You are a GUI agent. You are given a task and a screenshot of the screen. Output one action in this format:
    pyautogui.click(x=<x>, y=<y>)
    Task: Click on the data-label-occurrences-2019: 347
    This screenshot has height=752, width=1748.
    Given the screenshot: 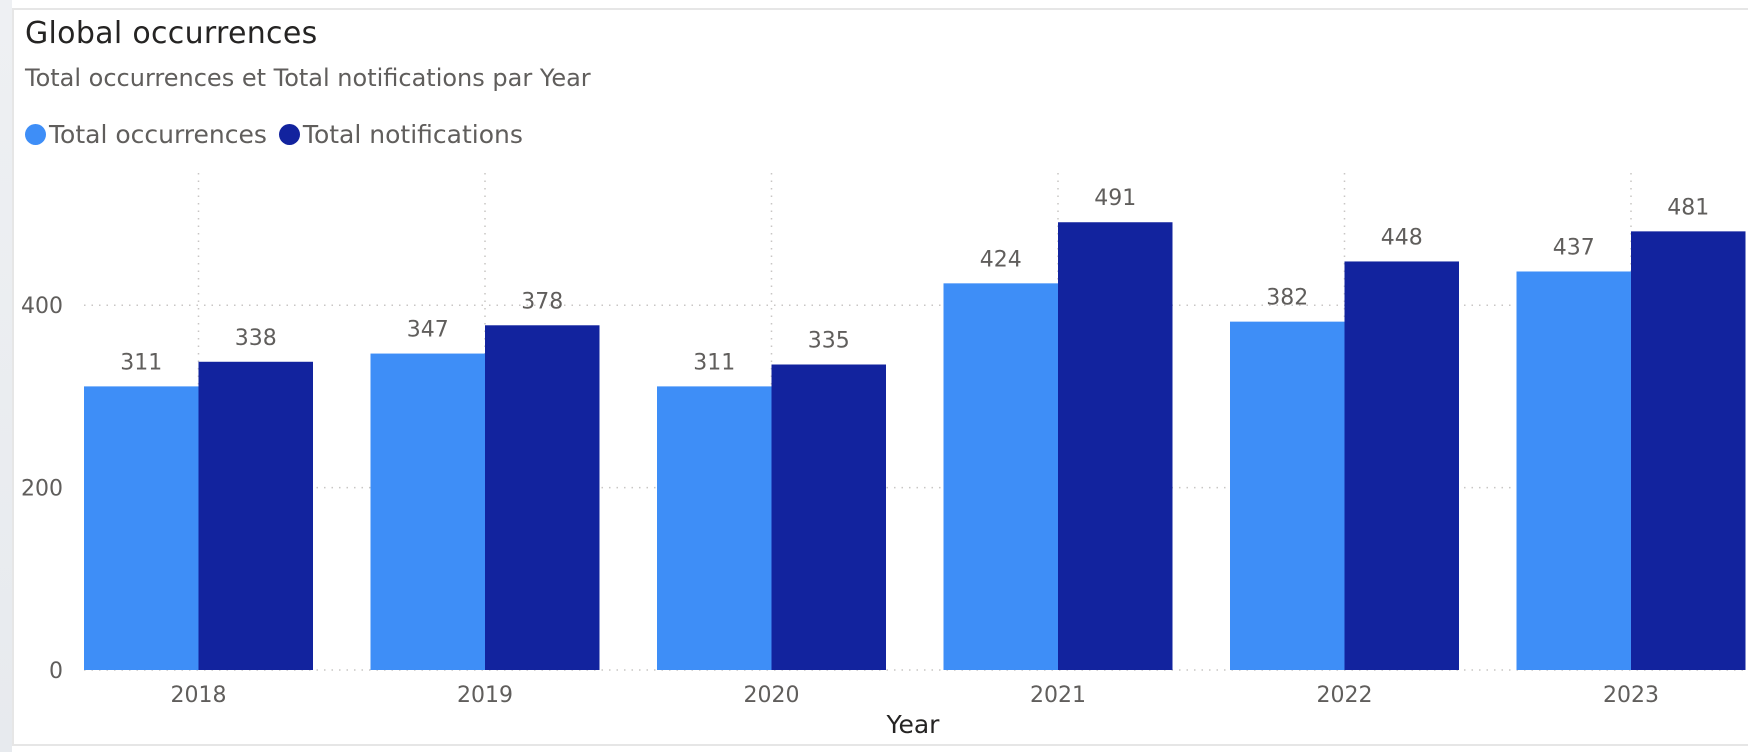 What is the action you would take?
    pyautogui.click(x=428, y=330)
    